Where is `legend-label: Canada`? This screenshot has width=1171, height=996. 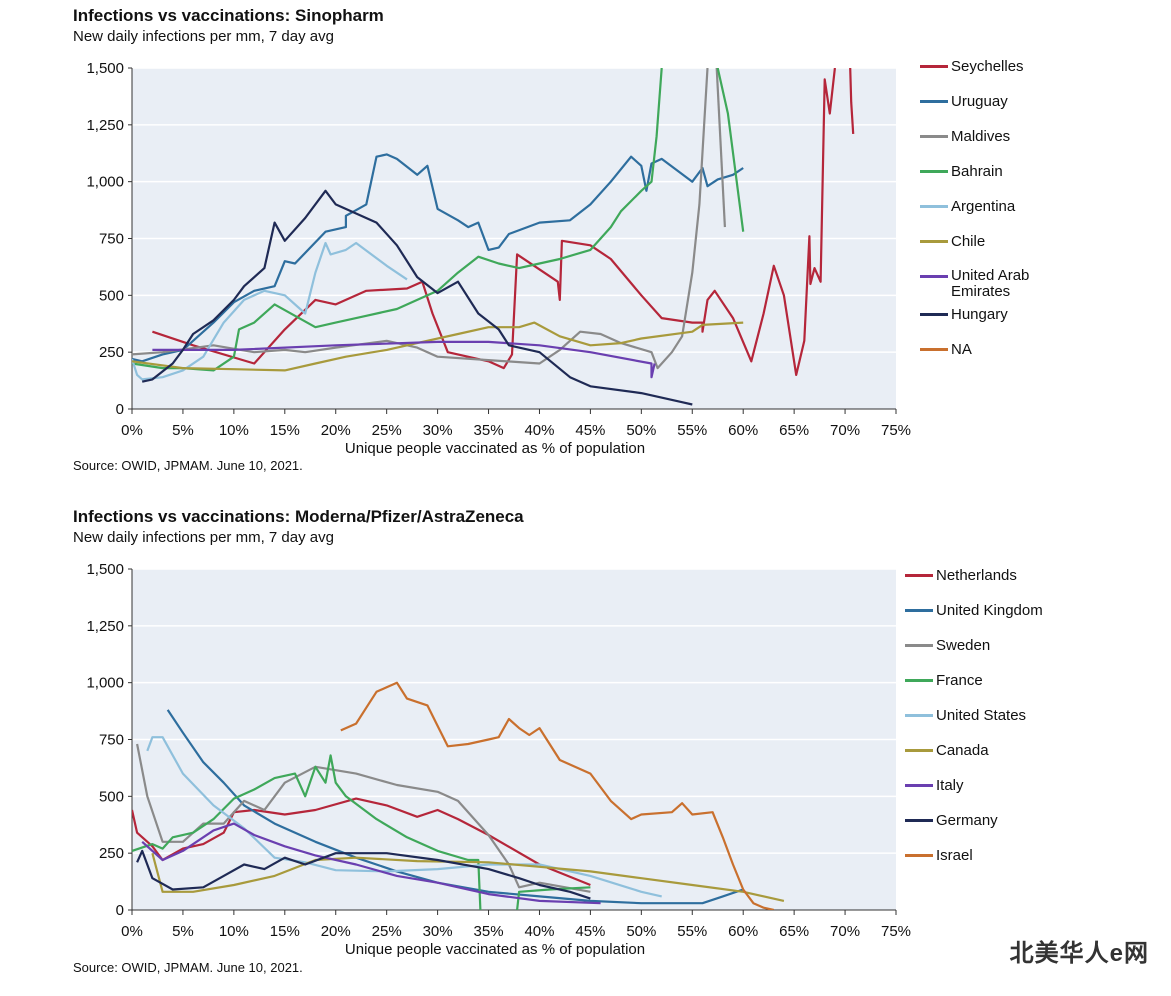
legend-label: Canada is located at coordinates (962, 750).